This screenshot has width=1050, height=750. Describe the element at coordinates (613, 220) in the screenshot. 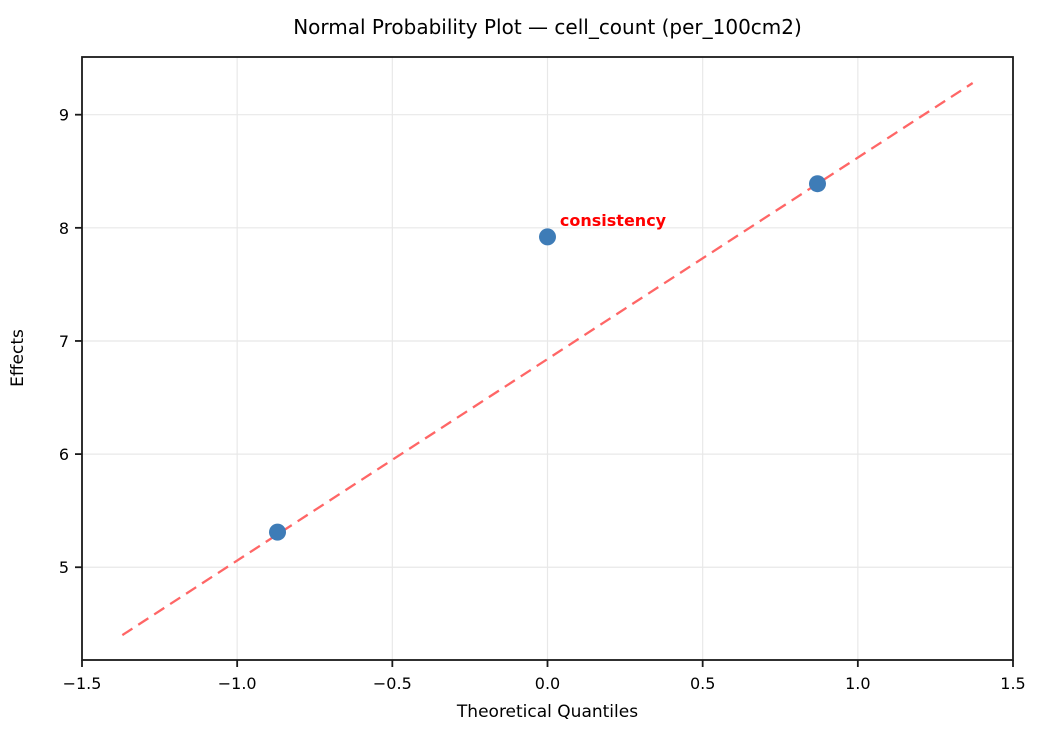

I see `point-annotation: consistency` at that location.